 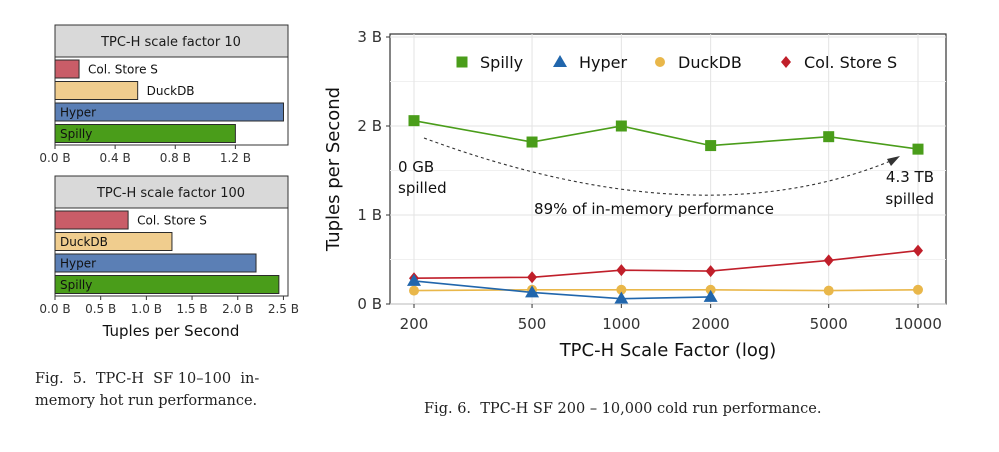 I want to click on legend-key-duckdb, so click(x=660, y=62).